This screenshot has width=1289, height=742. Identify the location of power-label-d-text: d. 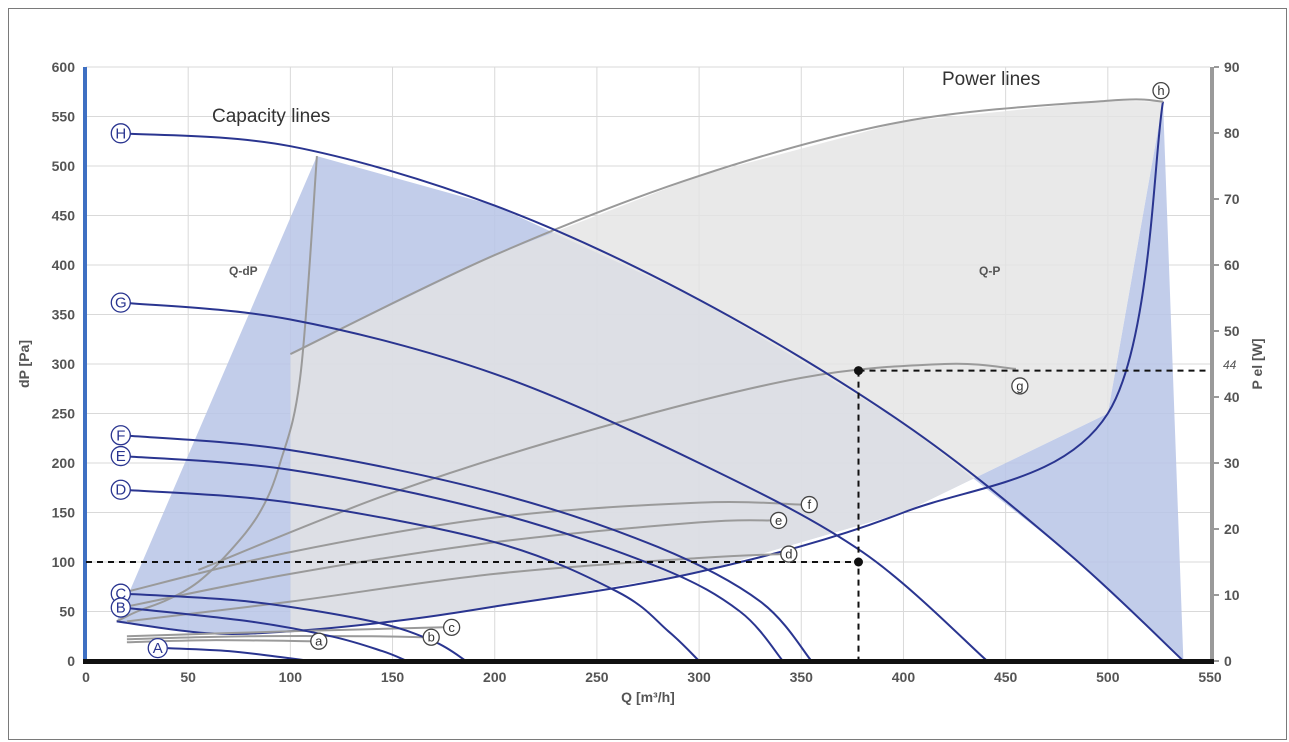
(788, 554).